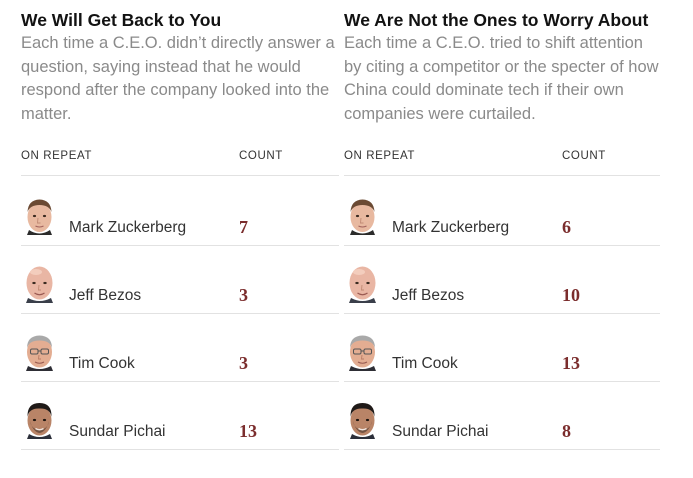 This screenshot has width=693, height=478. I want to click on table-row: Jeff Bezos 10, so click(502, 280).